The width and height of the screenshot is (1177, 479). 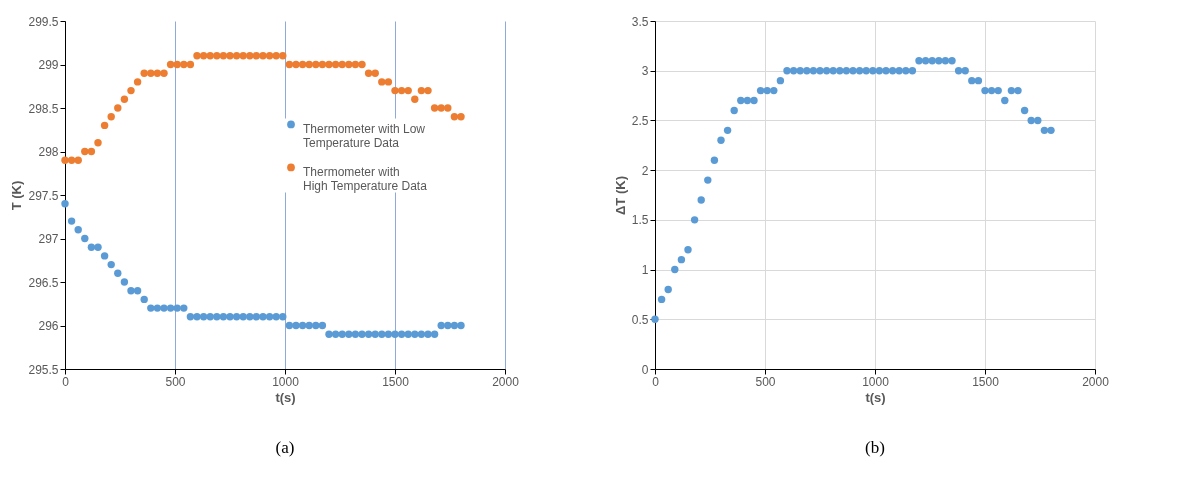 I want to click on y-tick-label: 296.5, so click(x=43, y=282).